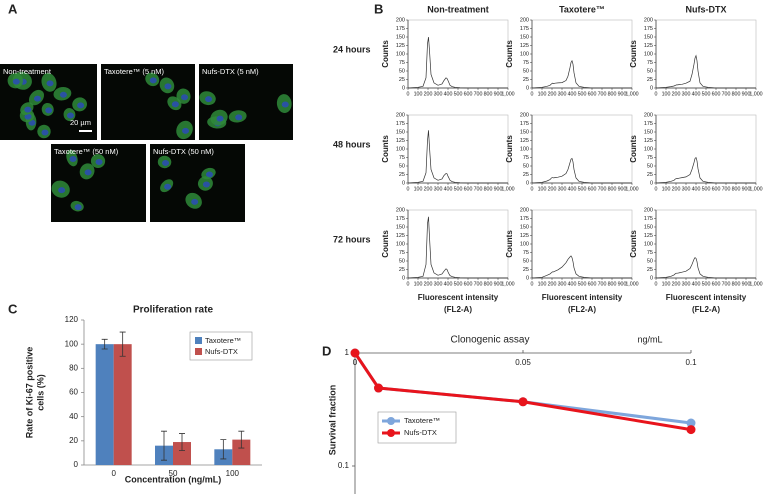 The image size is (771, 498). Describe the element at coordinates (72, 319) in the screenshot. I see `y-tick-label: 120` at that location.